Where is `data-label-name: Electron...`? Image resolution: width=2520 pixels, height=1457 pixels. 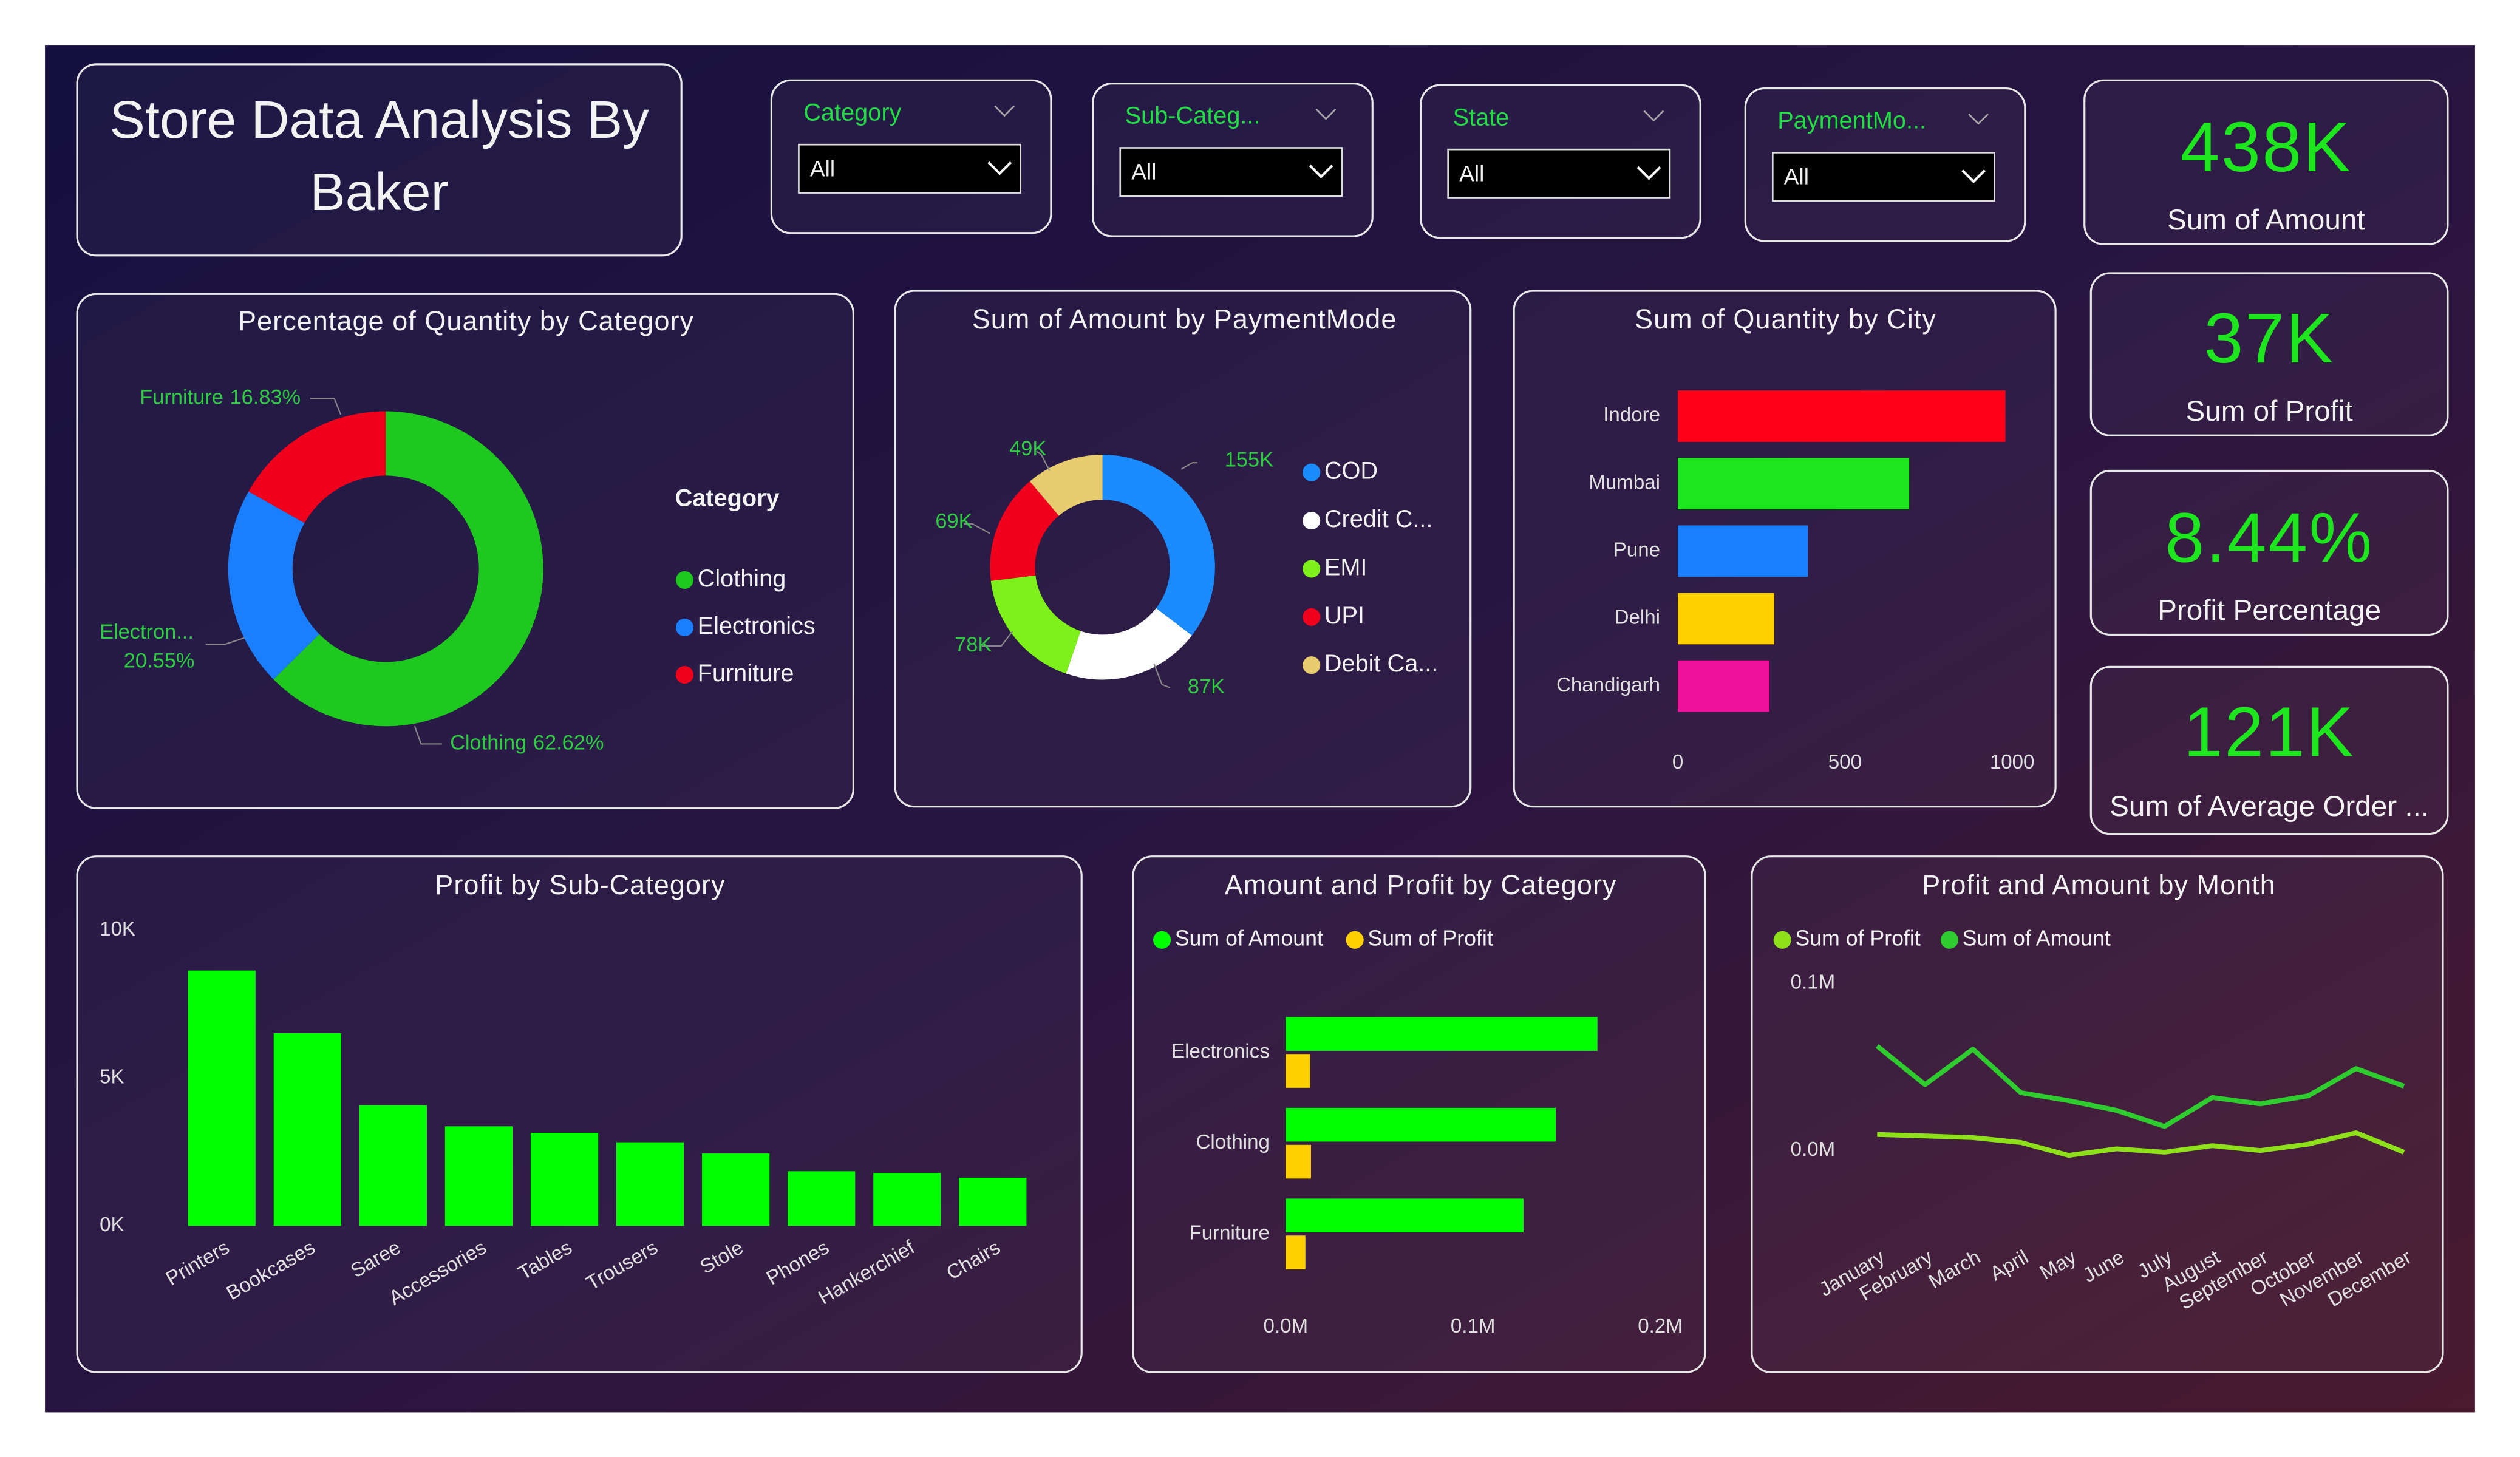
data-label-name: Electron... is located at coordinates (147, 632).